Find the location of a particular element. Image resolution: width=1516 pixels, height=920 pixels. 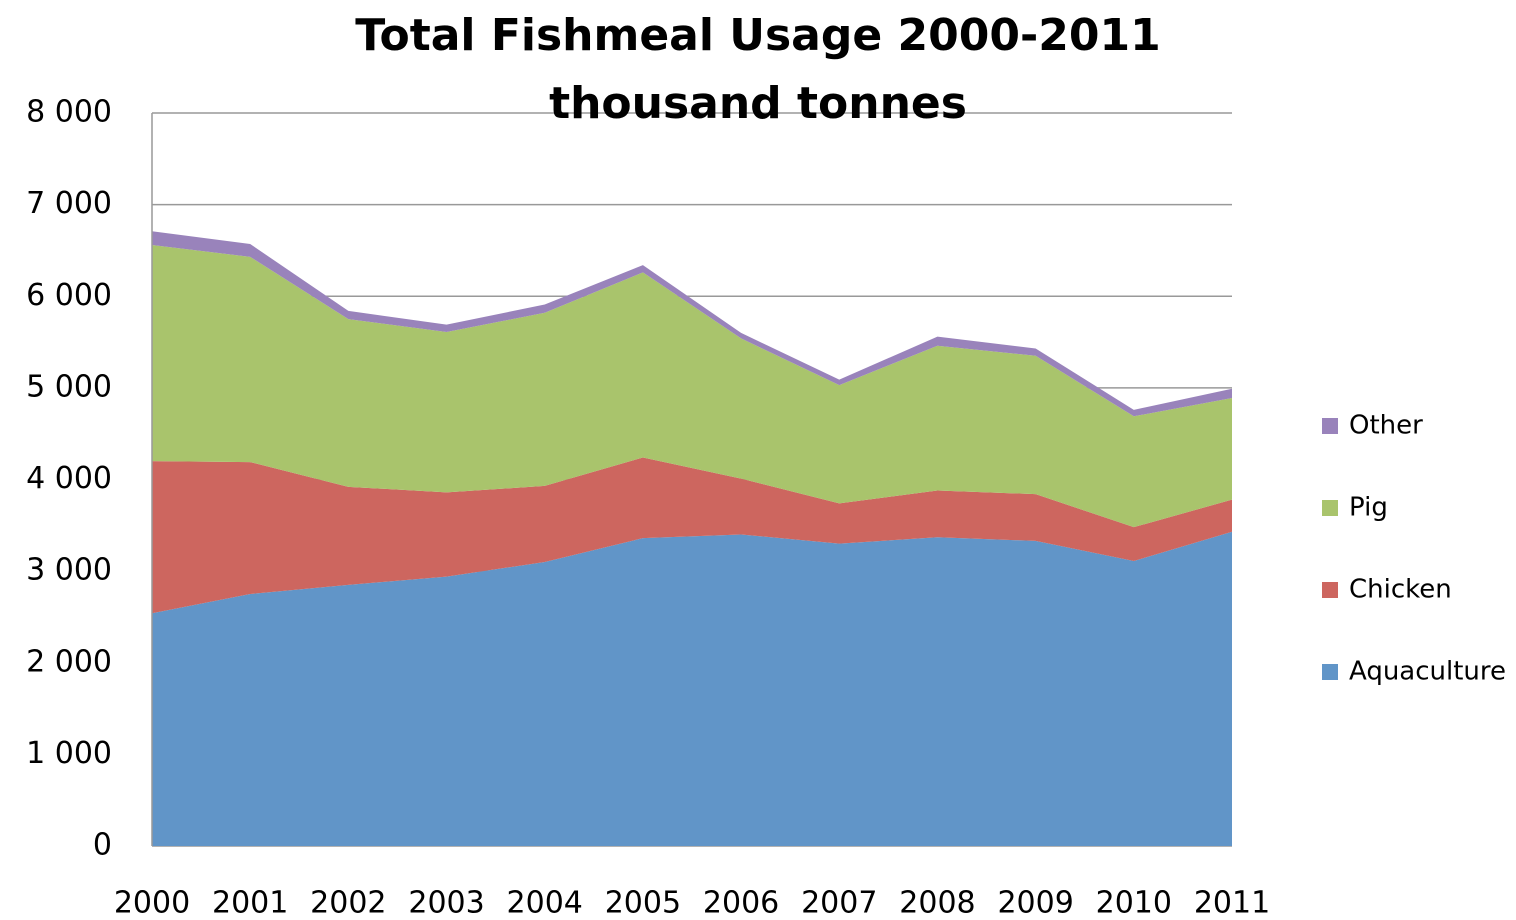

x-tick-label: 2011 is located at coordinates (1232, 903).